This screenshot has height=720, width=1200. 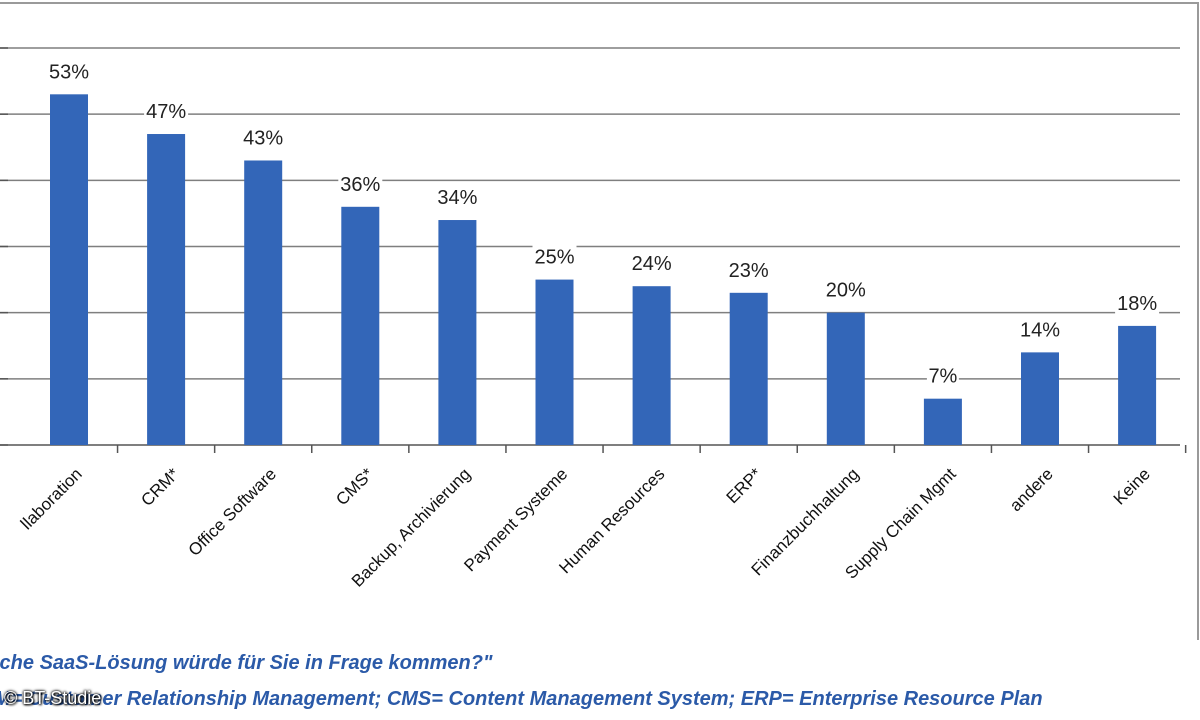 I want to click on value-label: 20%, so click(x=846, y=291).